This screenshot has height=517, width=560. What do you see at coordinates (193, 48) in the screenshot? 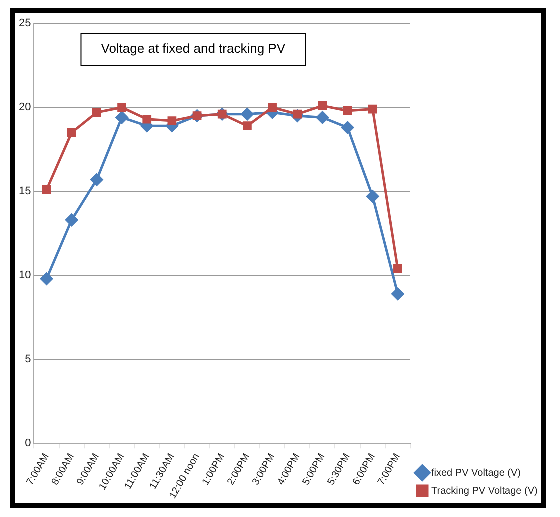
I see `text: Voltage at fixed and tracking PV` at bounding box center [193, 48].